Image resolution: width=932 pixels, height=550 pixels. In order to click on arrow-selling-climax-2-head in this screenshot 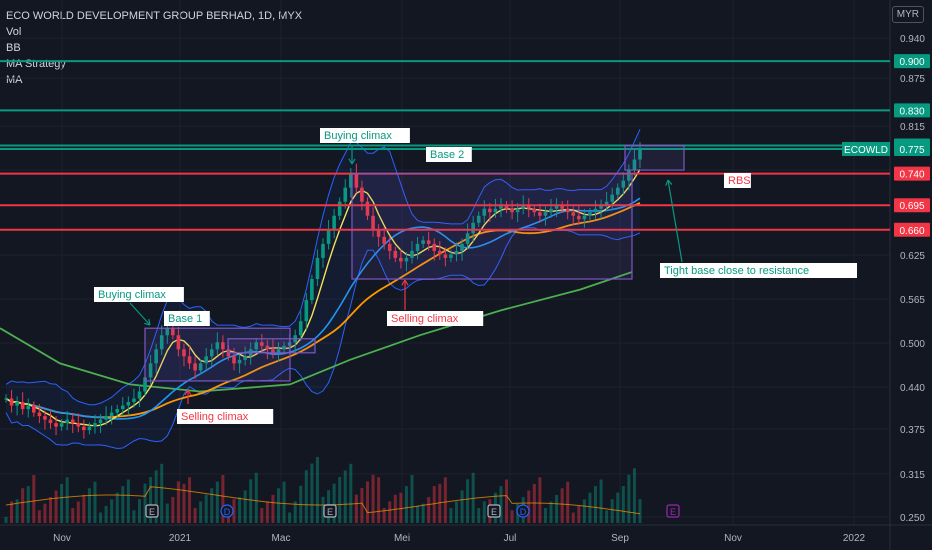, I will do `click(405, 282)`.